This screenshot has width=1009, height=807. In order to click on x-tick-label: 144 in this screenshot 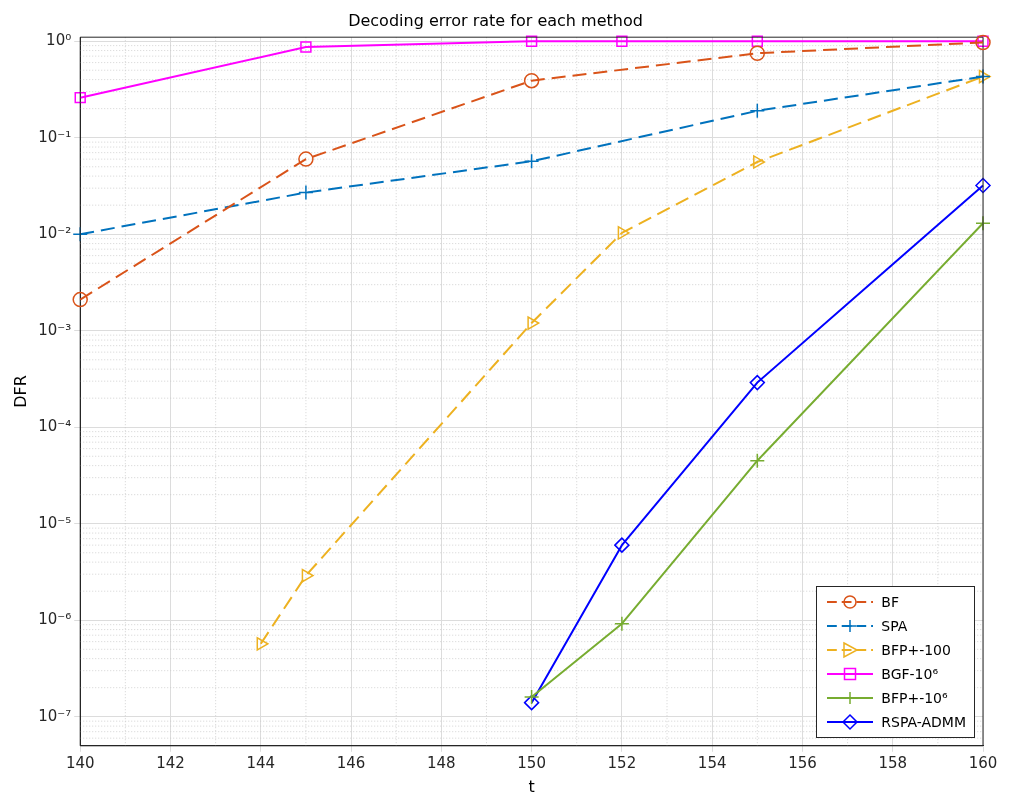, I will do `click(261, 762)`.